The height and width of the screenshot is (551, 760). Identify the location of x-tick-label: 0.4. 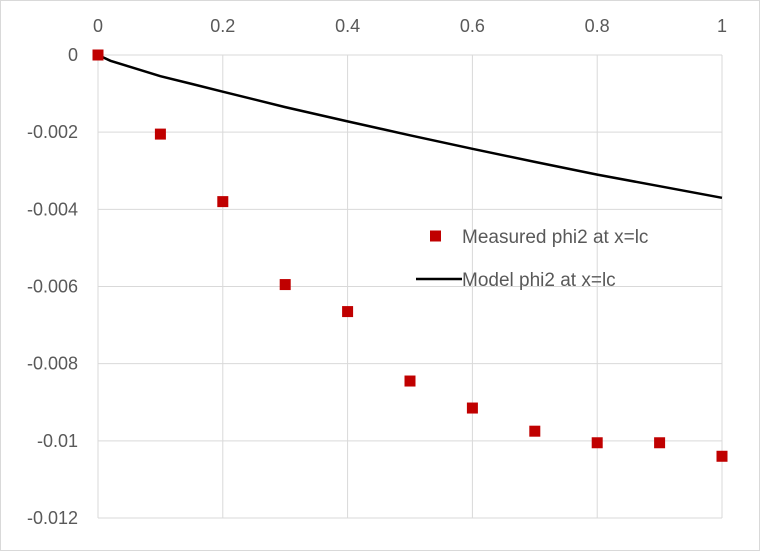
(347, 26).